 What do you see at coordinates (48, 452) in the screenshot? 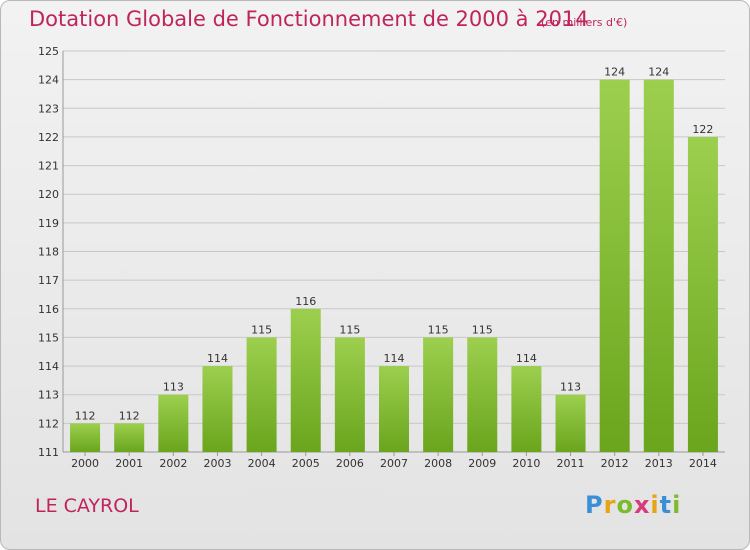
I see `y-tick-label: 111` at bounding box center [48, 452].